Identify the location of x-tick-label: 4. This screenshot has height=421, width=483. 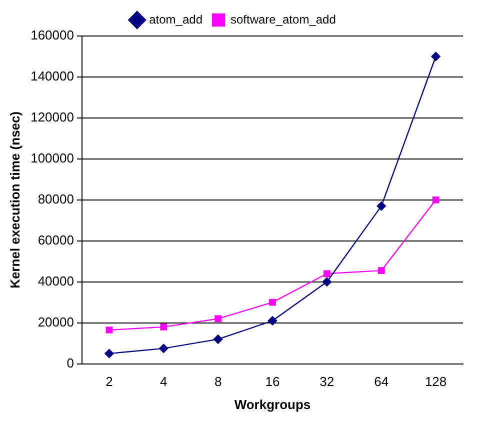
(164, 382).